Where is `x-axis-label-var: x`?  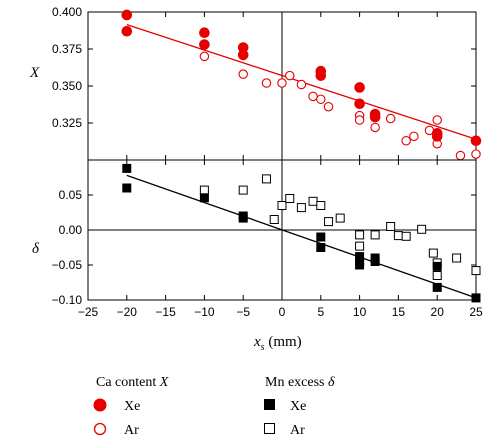
x-axis-label-var: x is located at coordinates (257, 342).